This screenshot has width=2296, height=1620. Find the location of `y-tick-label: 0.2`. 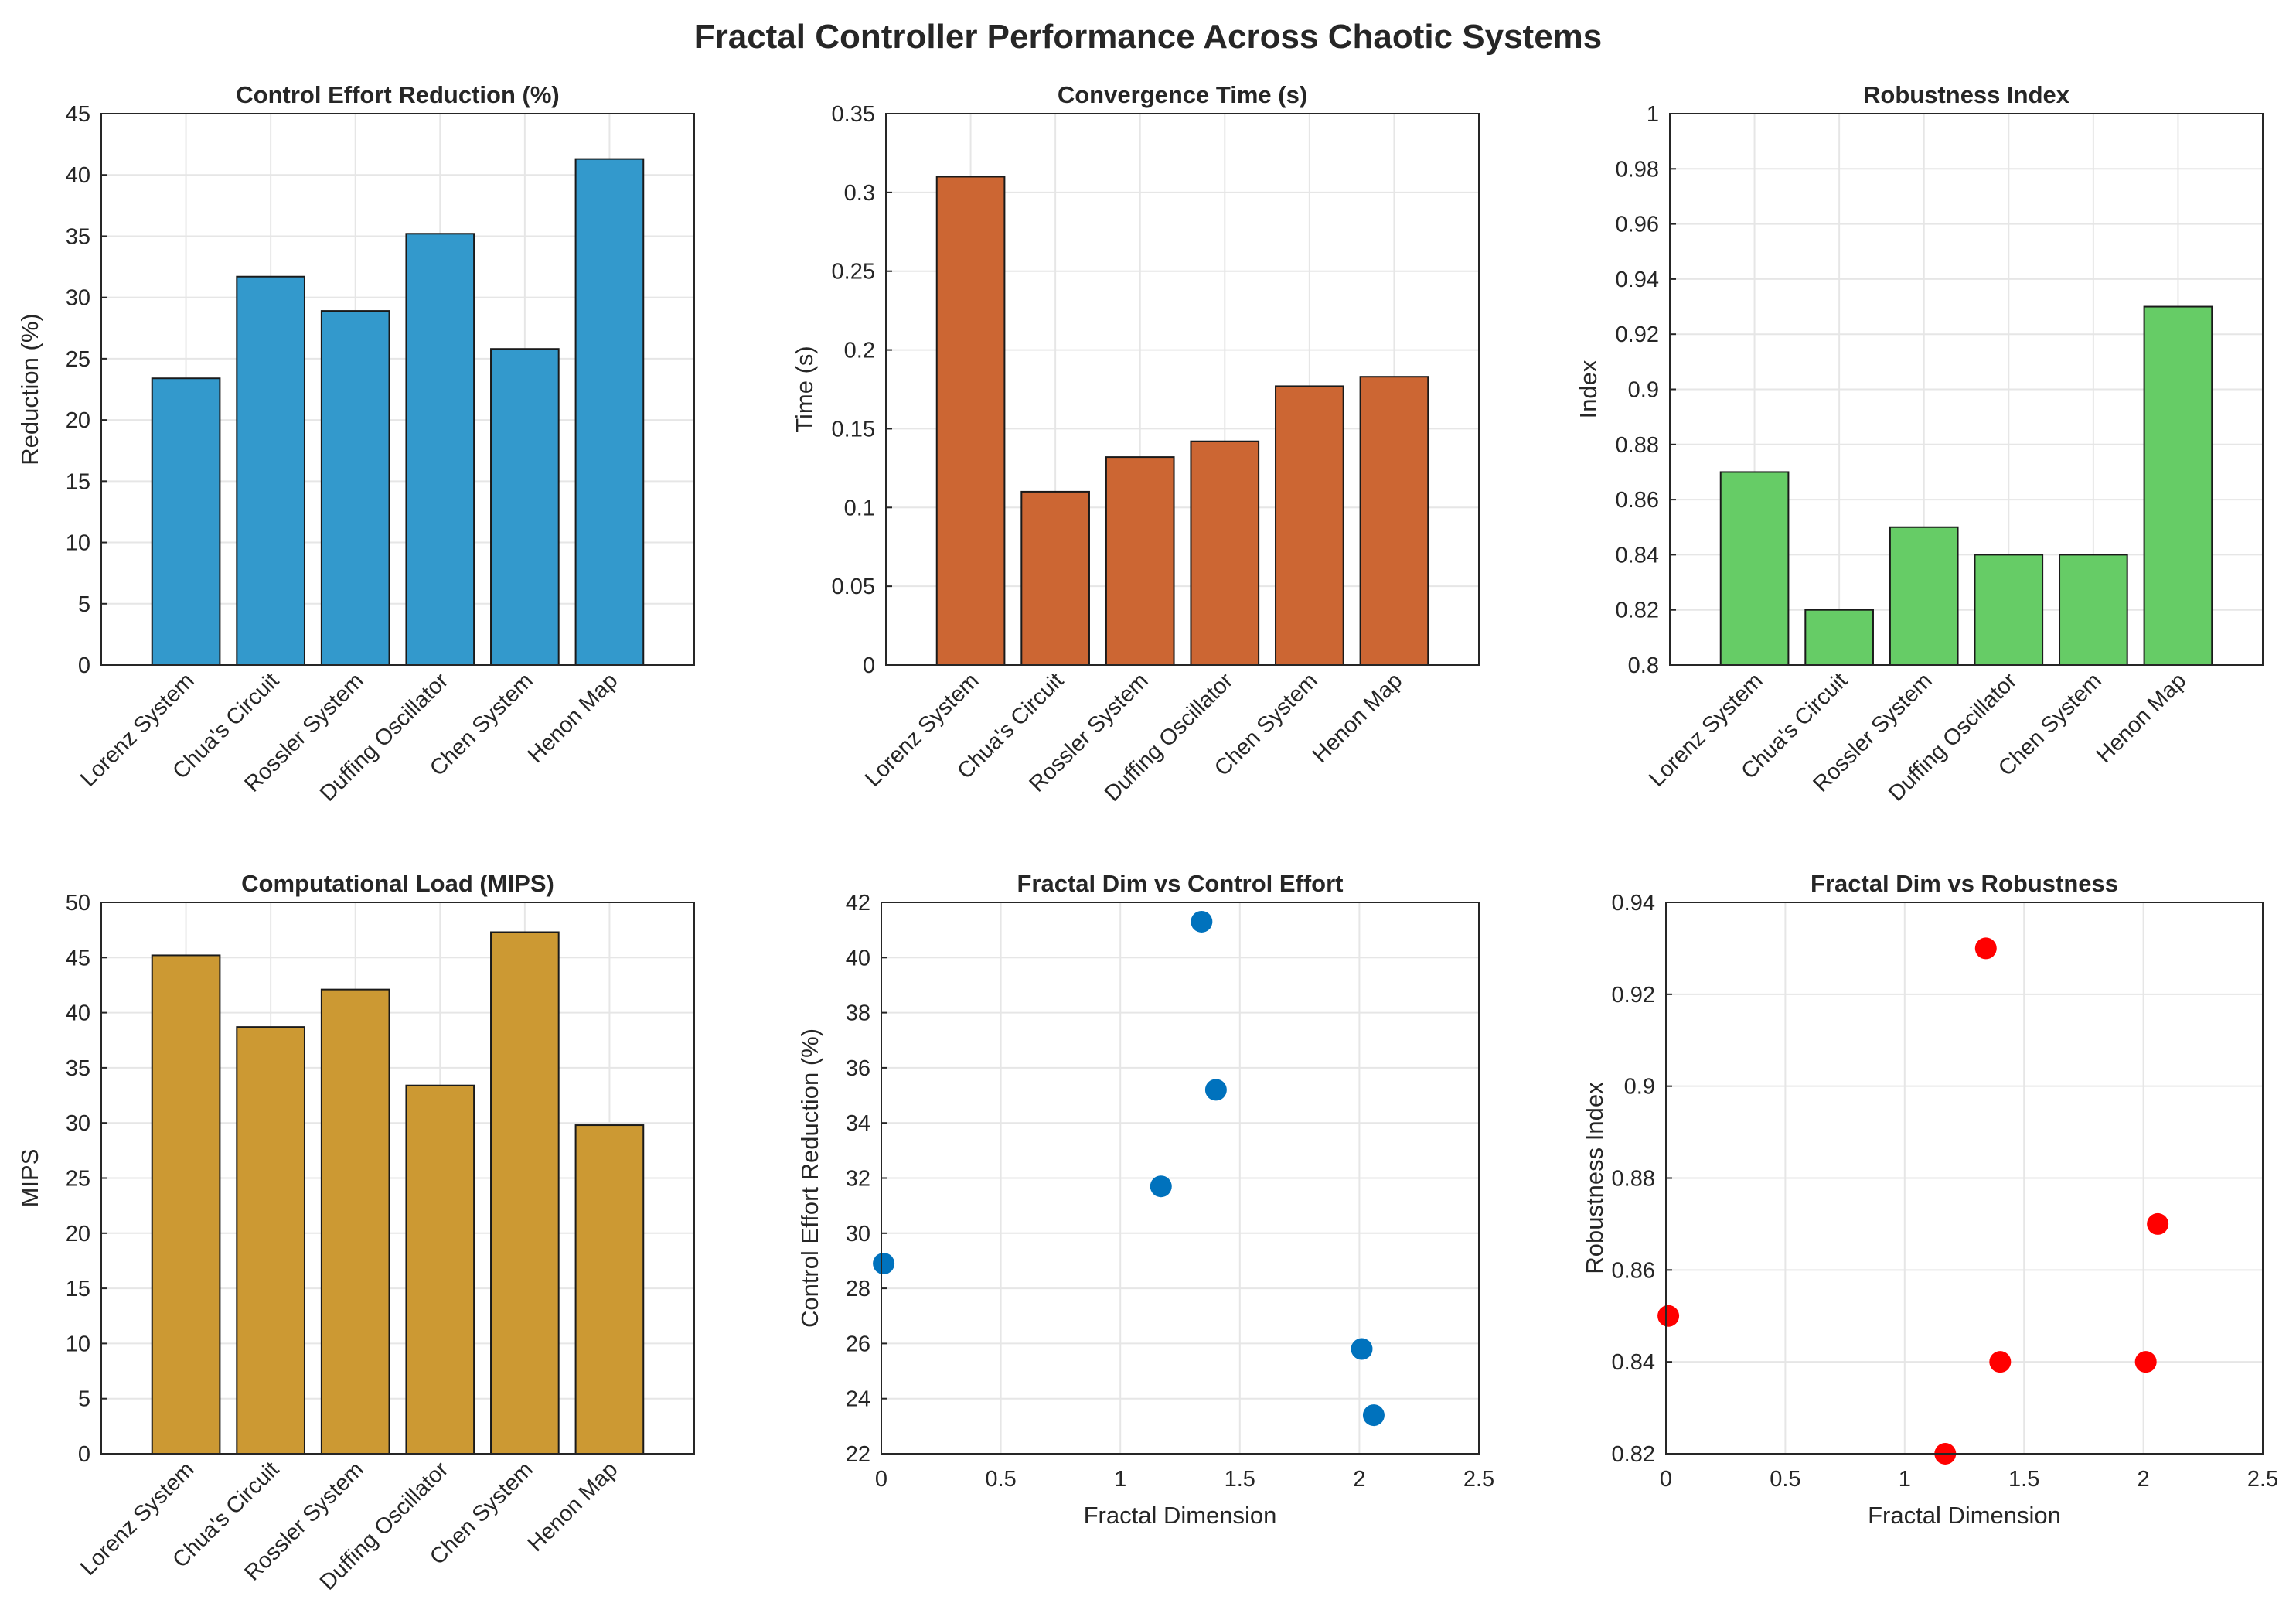

y-tick-label: 0.2 is located at coordinates (859, 351).